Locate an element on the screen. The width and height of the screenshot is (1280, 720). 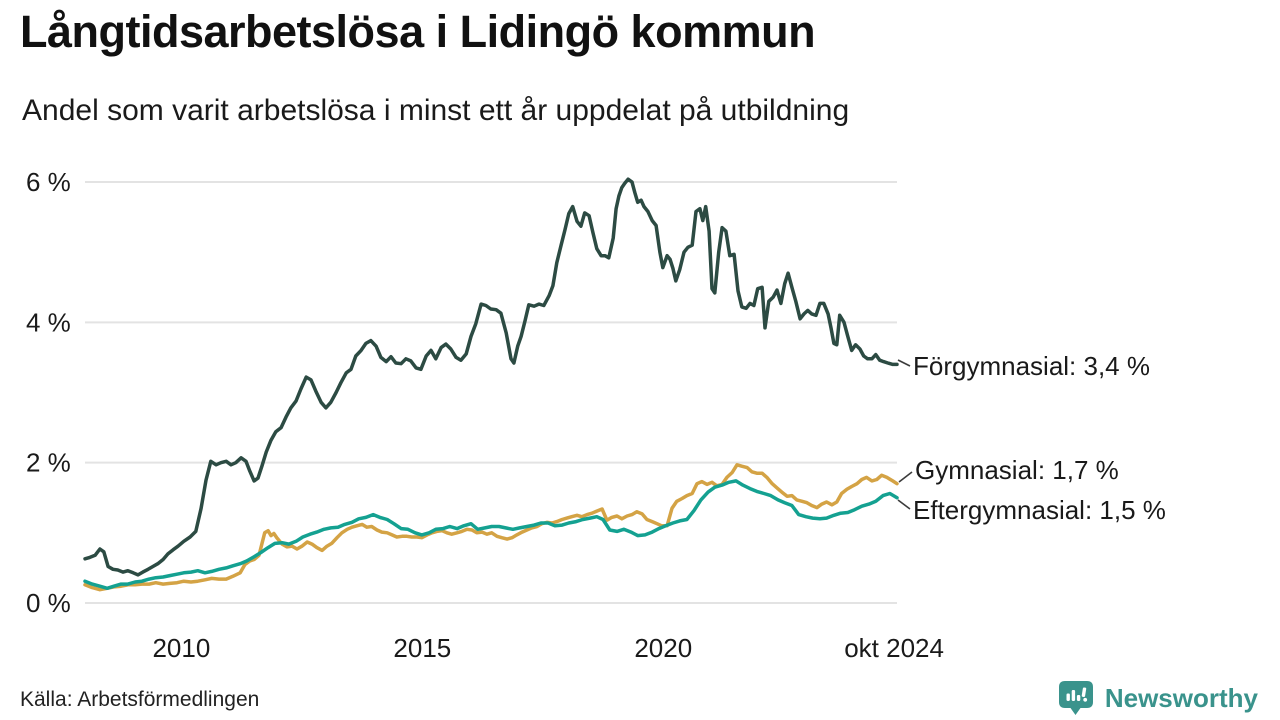
x-tick-label: 2020 is located at coordinates (663, 648).